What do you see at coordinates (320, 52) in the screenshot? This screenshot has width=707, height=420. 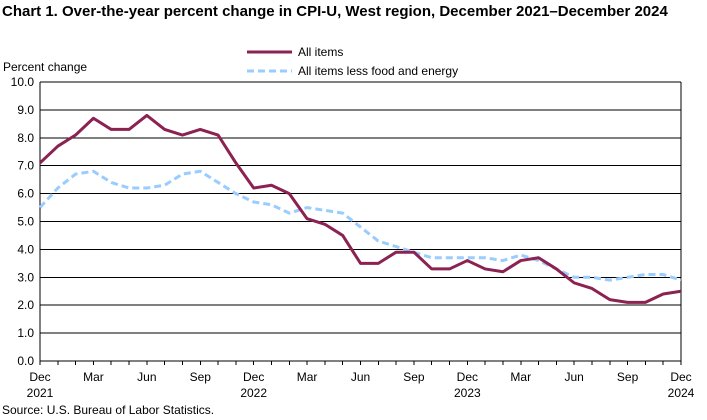 I see `legend-label: All items` at bounding box center [320, 52].